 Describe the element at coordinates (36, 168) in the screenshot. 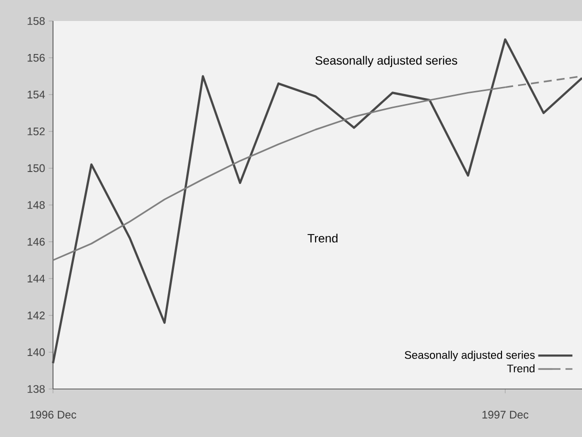

I see `y-tick-label: 150` at that location.